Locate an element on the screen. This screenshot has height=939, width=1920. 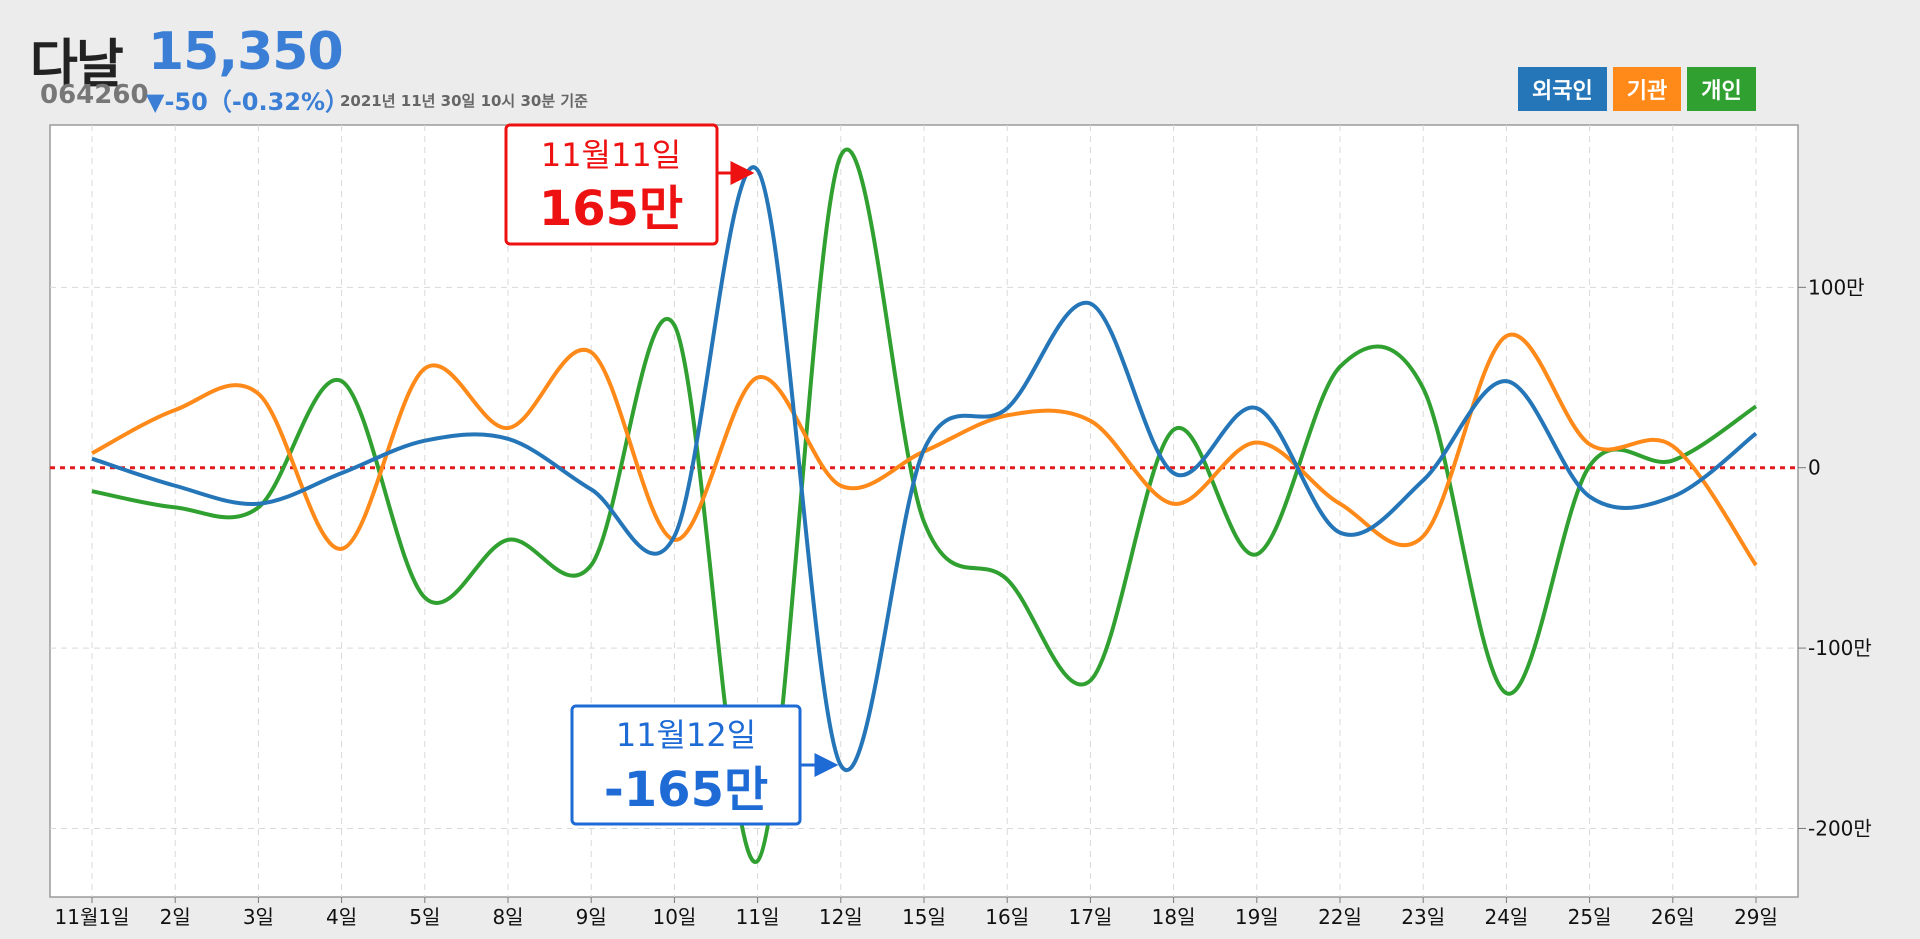
x-tick-label: 26일 is located at coordinates (1673, 917).